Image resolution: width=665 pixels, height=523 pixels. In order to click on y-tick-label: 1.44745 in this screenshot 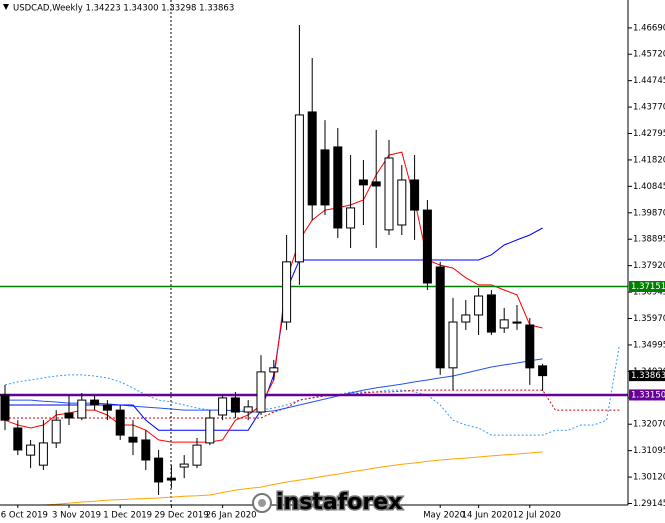, I will do `click(649, 81)`.